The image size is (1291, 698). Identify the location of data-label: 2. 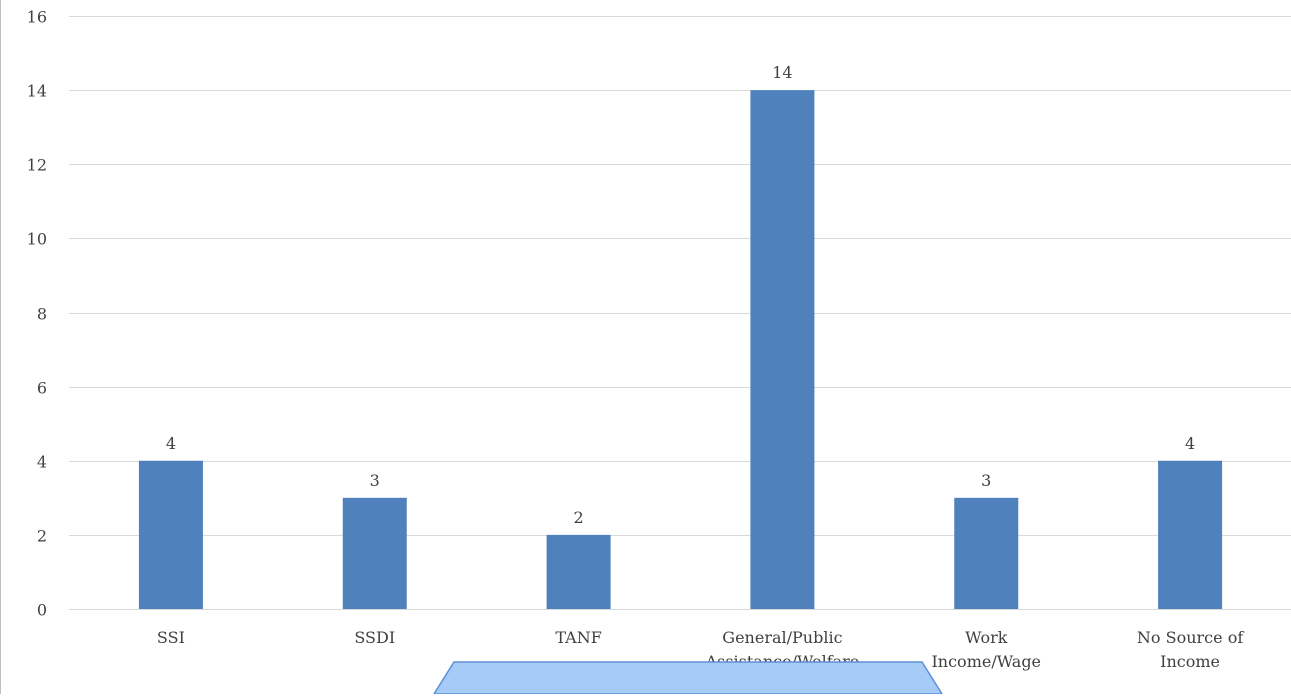
(578, 517).